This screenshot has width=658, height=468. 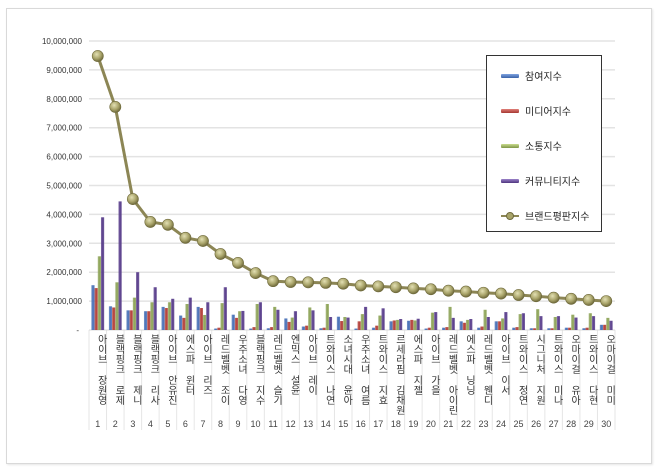 What do you see at coordinates (308, 424) in the screenshot?
I see `x-rank-label: 13` at bounding box center [308, 424].